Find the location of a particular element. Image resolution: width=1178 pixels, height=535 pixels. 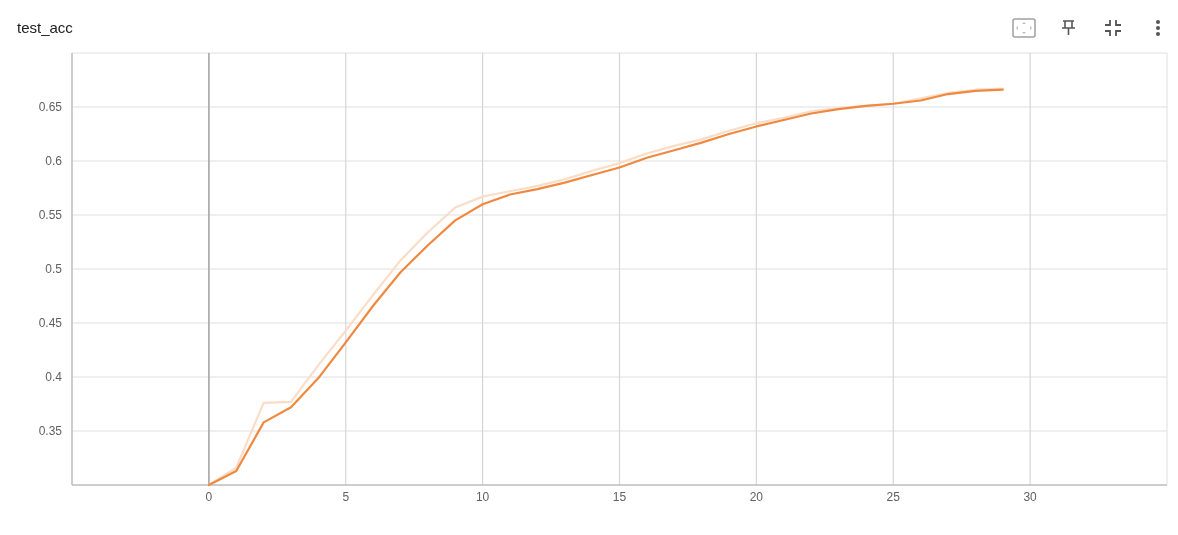

x-tick-label: 10 is located at coordinates (482, 497).